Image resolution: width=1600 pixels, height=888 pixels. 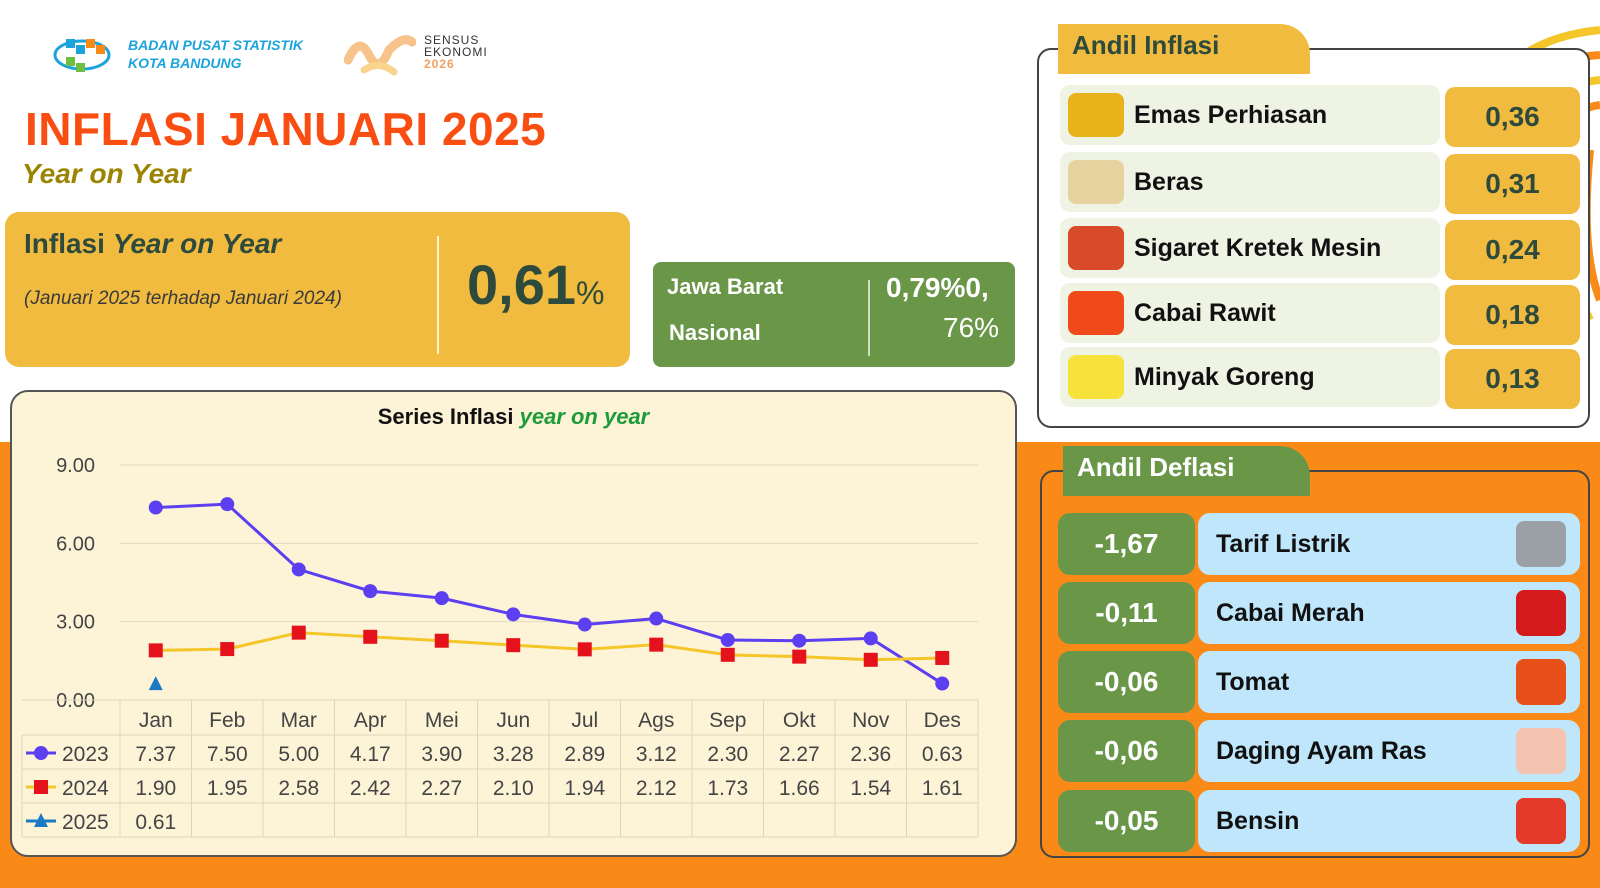 What do you see at coordinates (799, 720) in the screenshot?
I see `x-tick-label: Okt` at bounding box center [799, 720].